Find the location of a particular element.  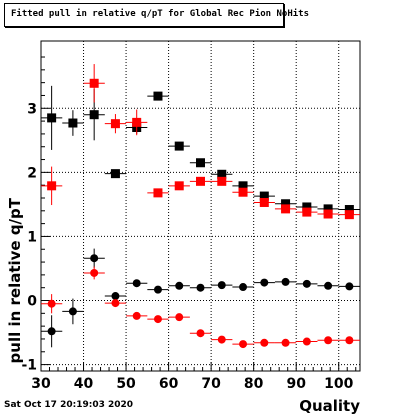

y-tick-label: 2 is located at coordinates (32, 173).